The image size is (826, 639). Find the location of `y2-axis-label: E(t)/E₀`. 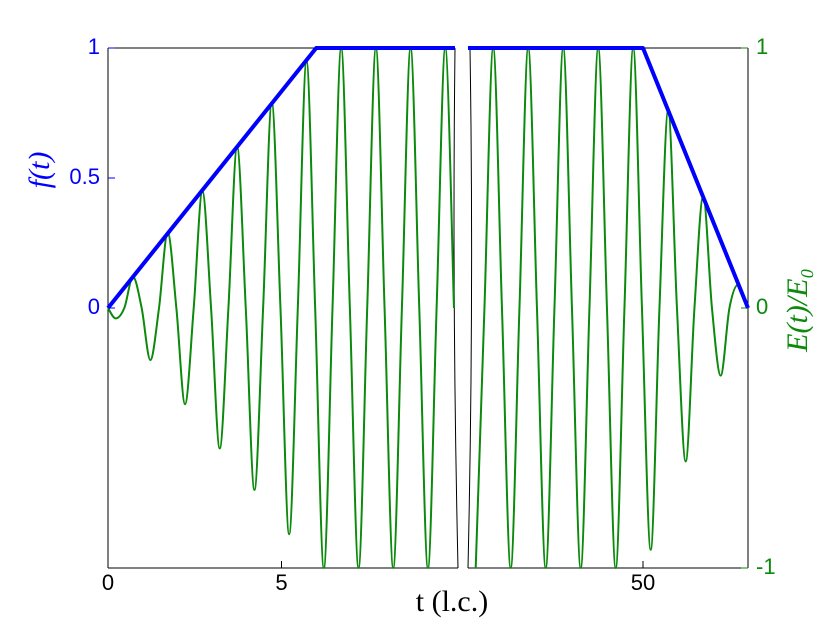

y2-axis-label: E(t)/E₀ is located at coordinates (797, 310).